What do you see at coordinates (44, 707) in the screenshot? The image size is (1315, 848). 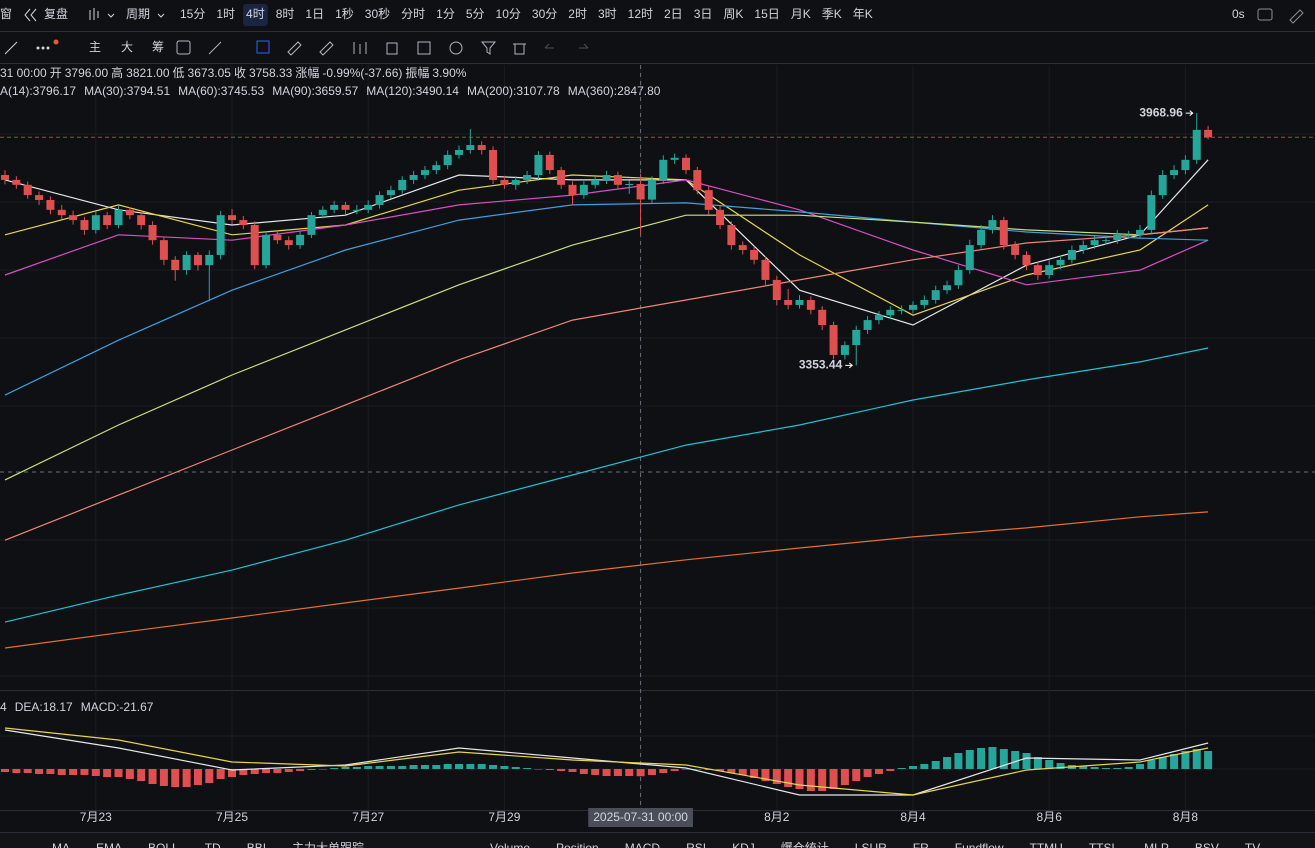 I see `macd-legend: DEA:18.17` at bounding box center [44, 707].